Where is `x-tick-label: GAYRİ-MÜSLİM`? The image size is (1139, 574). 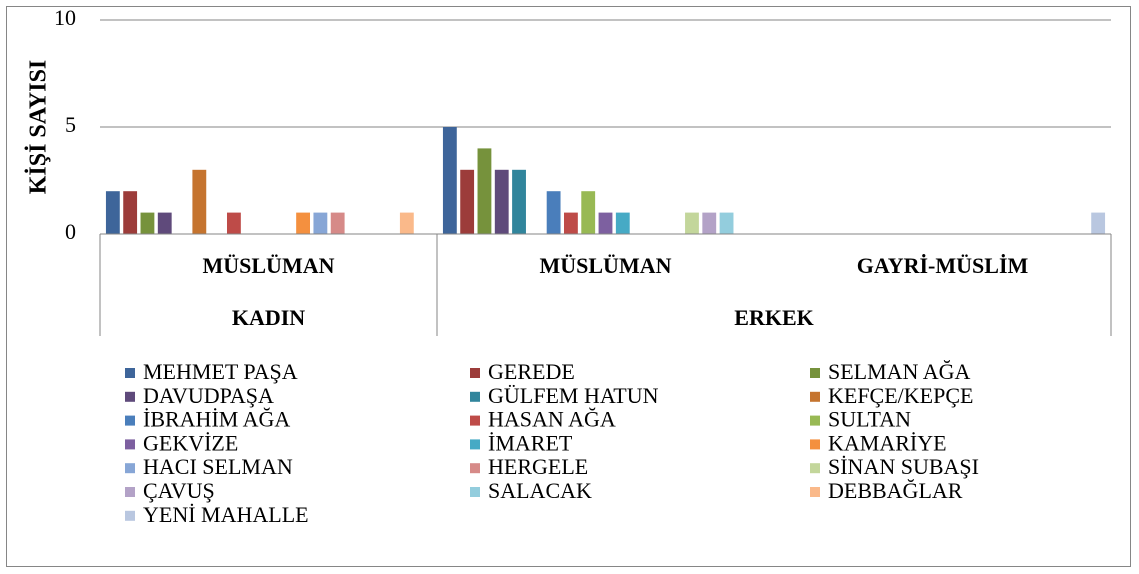
x-tick-label: GAYRİ-MÜSLİM is located at coordinates (943, 265).